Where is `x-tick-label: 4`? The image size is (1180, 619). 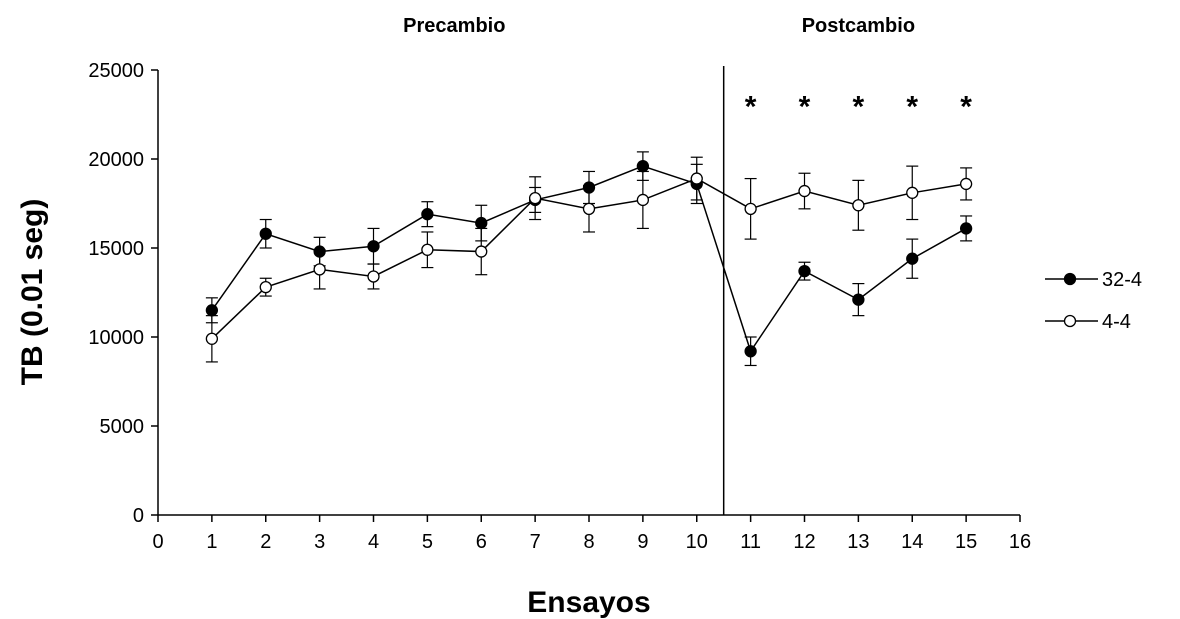
x-tick-label: 4 is located at coordinates (373, 542).